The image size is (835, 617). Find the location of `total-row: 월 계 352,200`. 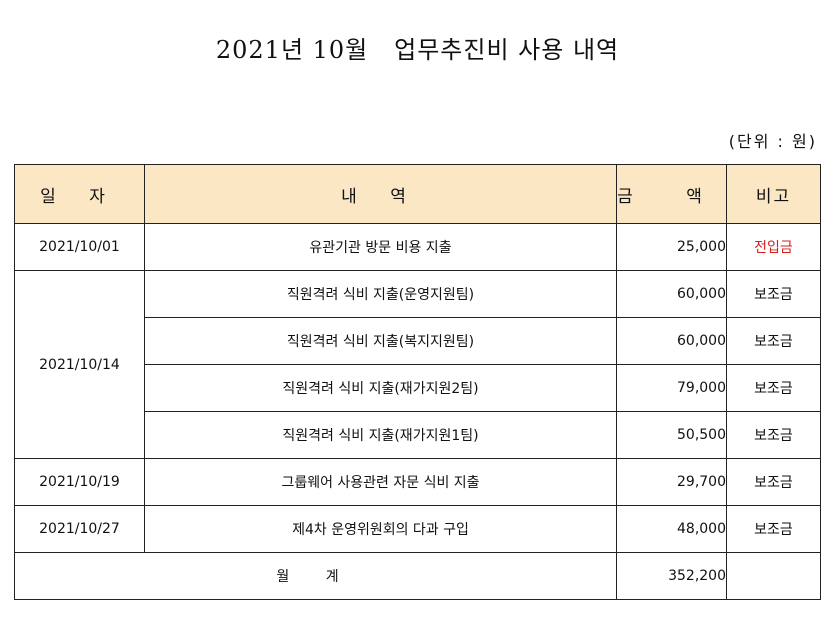

total-row: 월 계 352,200 is located at coordinates (417, 576).